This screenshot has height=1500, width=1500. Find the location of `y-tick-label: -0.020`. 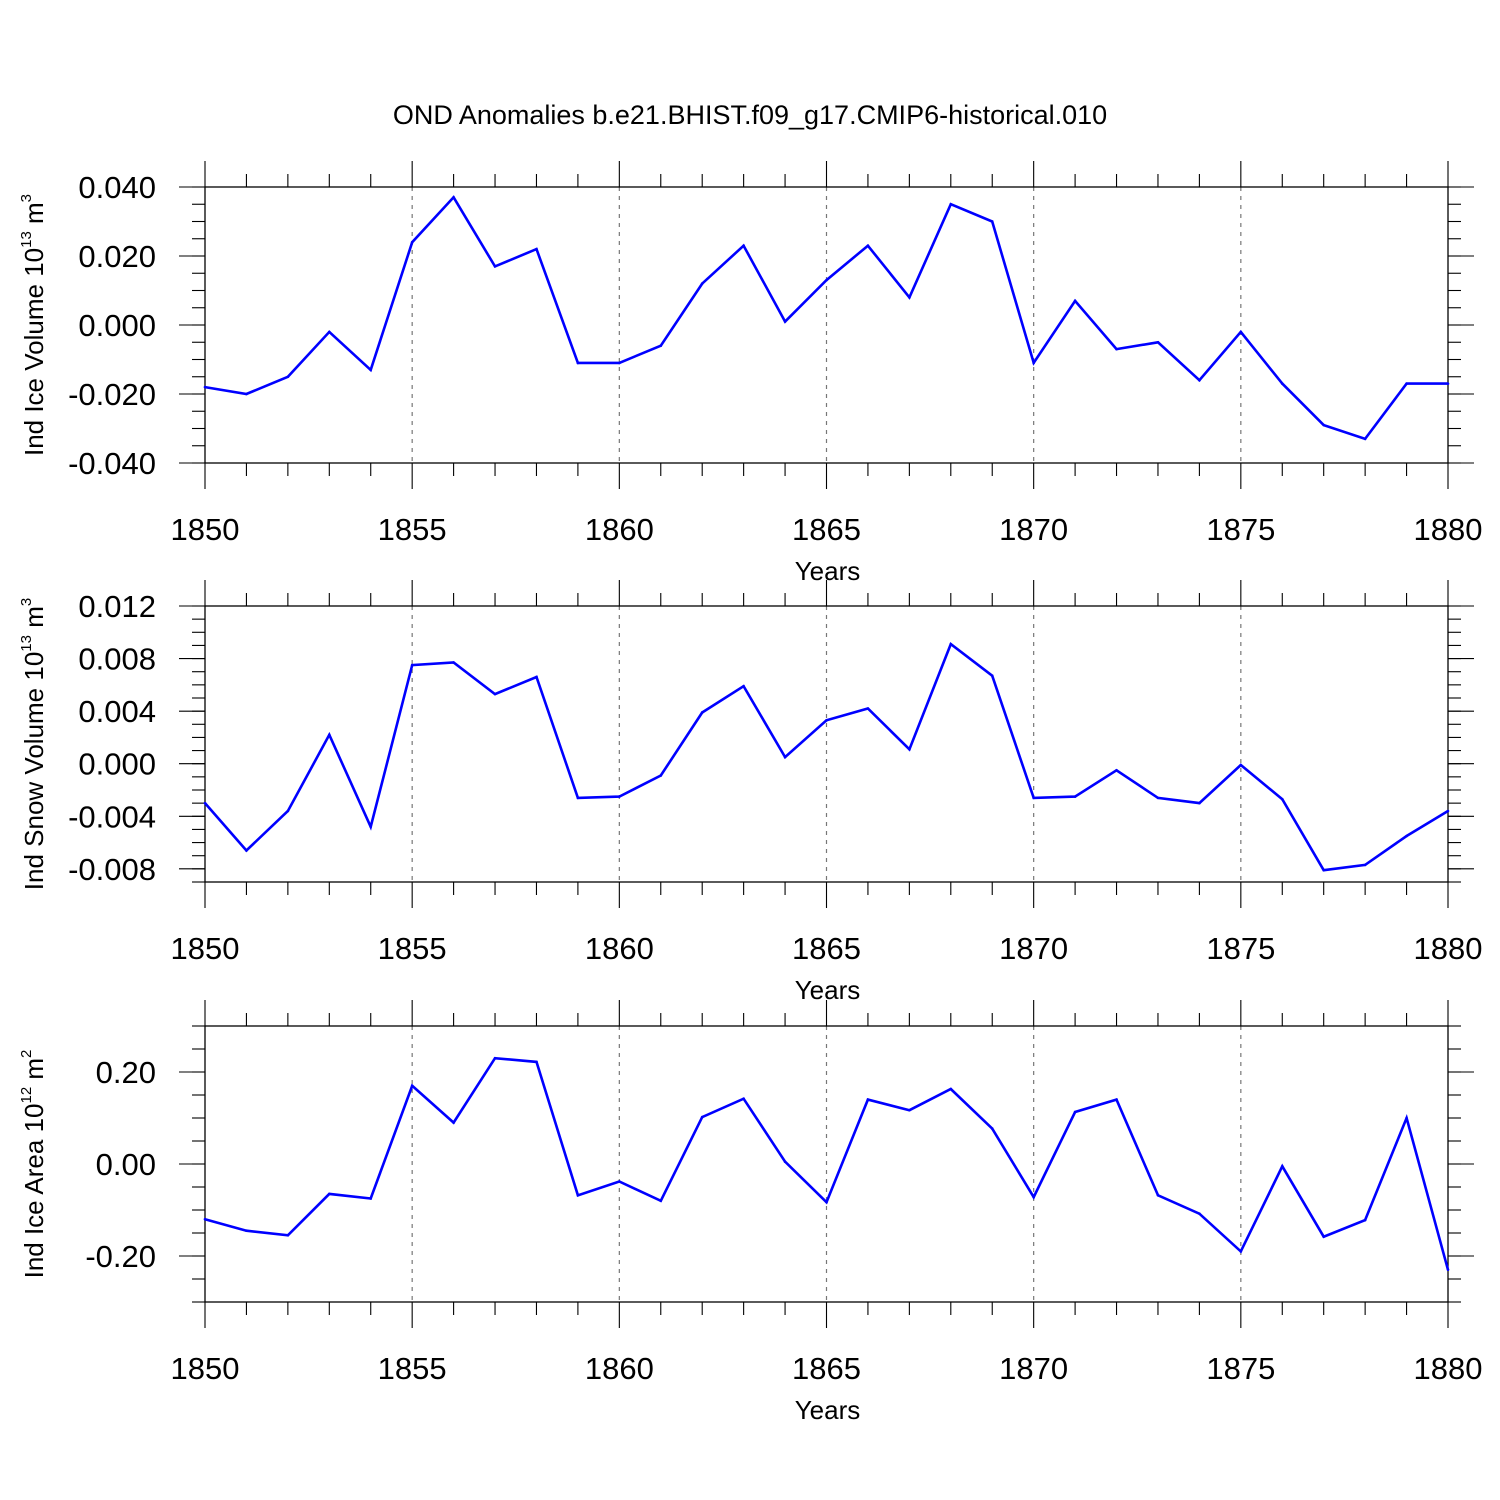

y-tick-label: -0.020 is located at coordinates (112, 394).